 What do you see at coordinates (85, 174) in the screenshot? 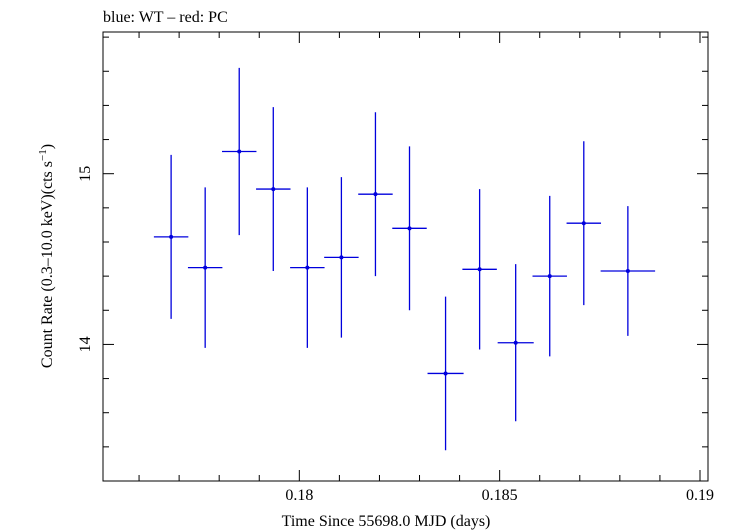
I see `y-tick-label: 15` at bounding box center [85, 174].